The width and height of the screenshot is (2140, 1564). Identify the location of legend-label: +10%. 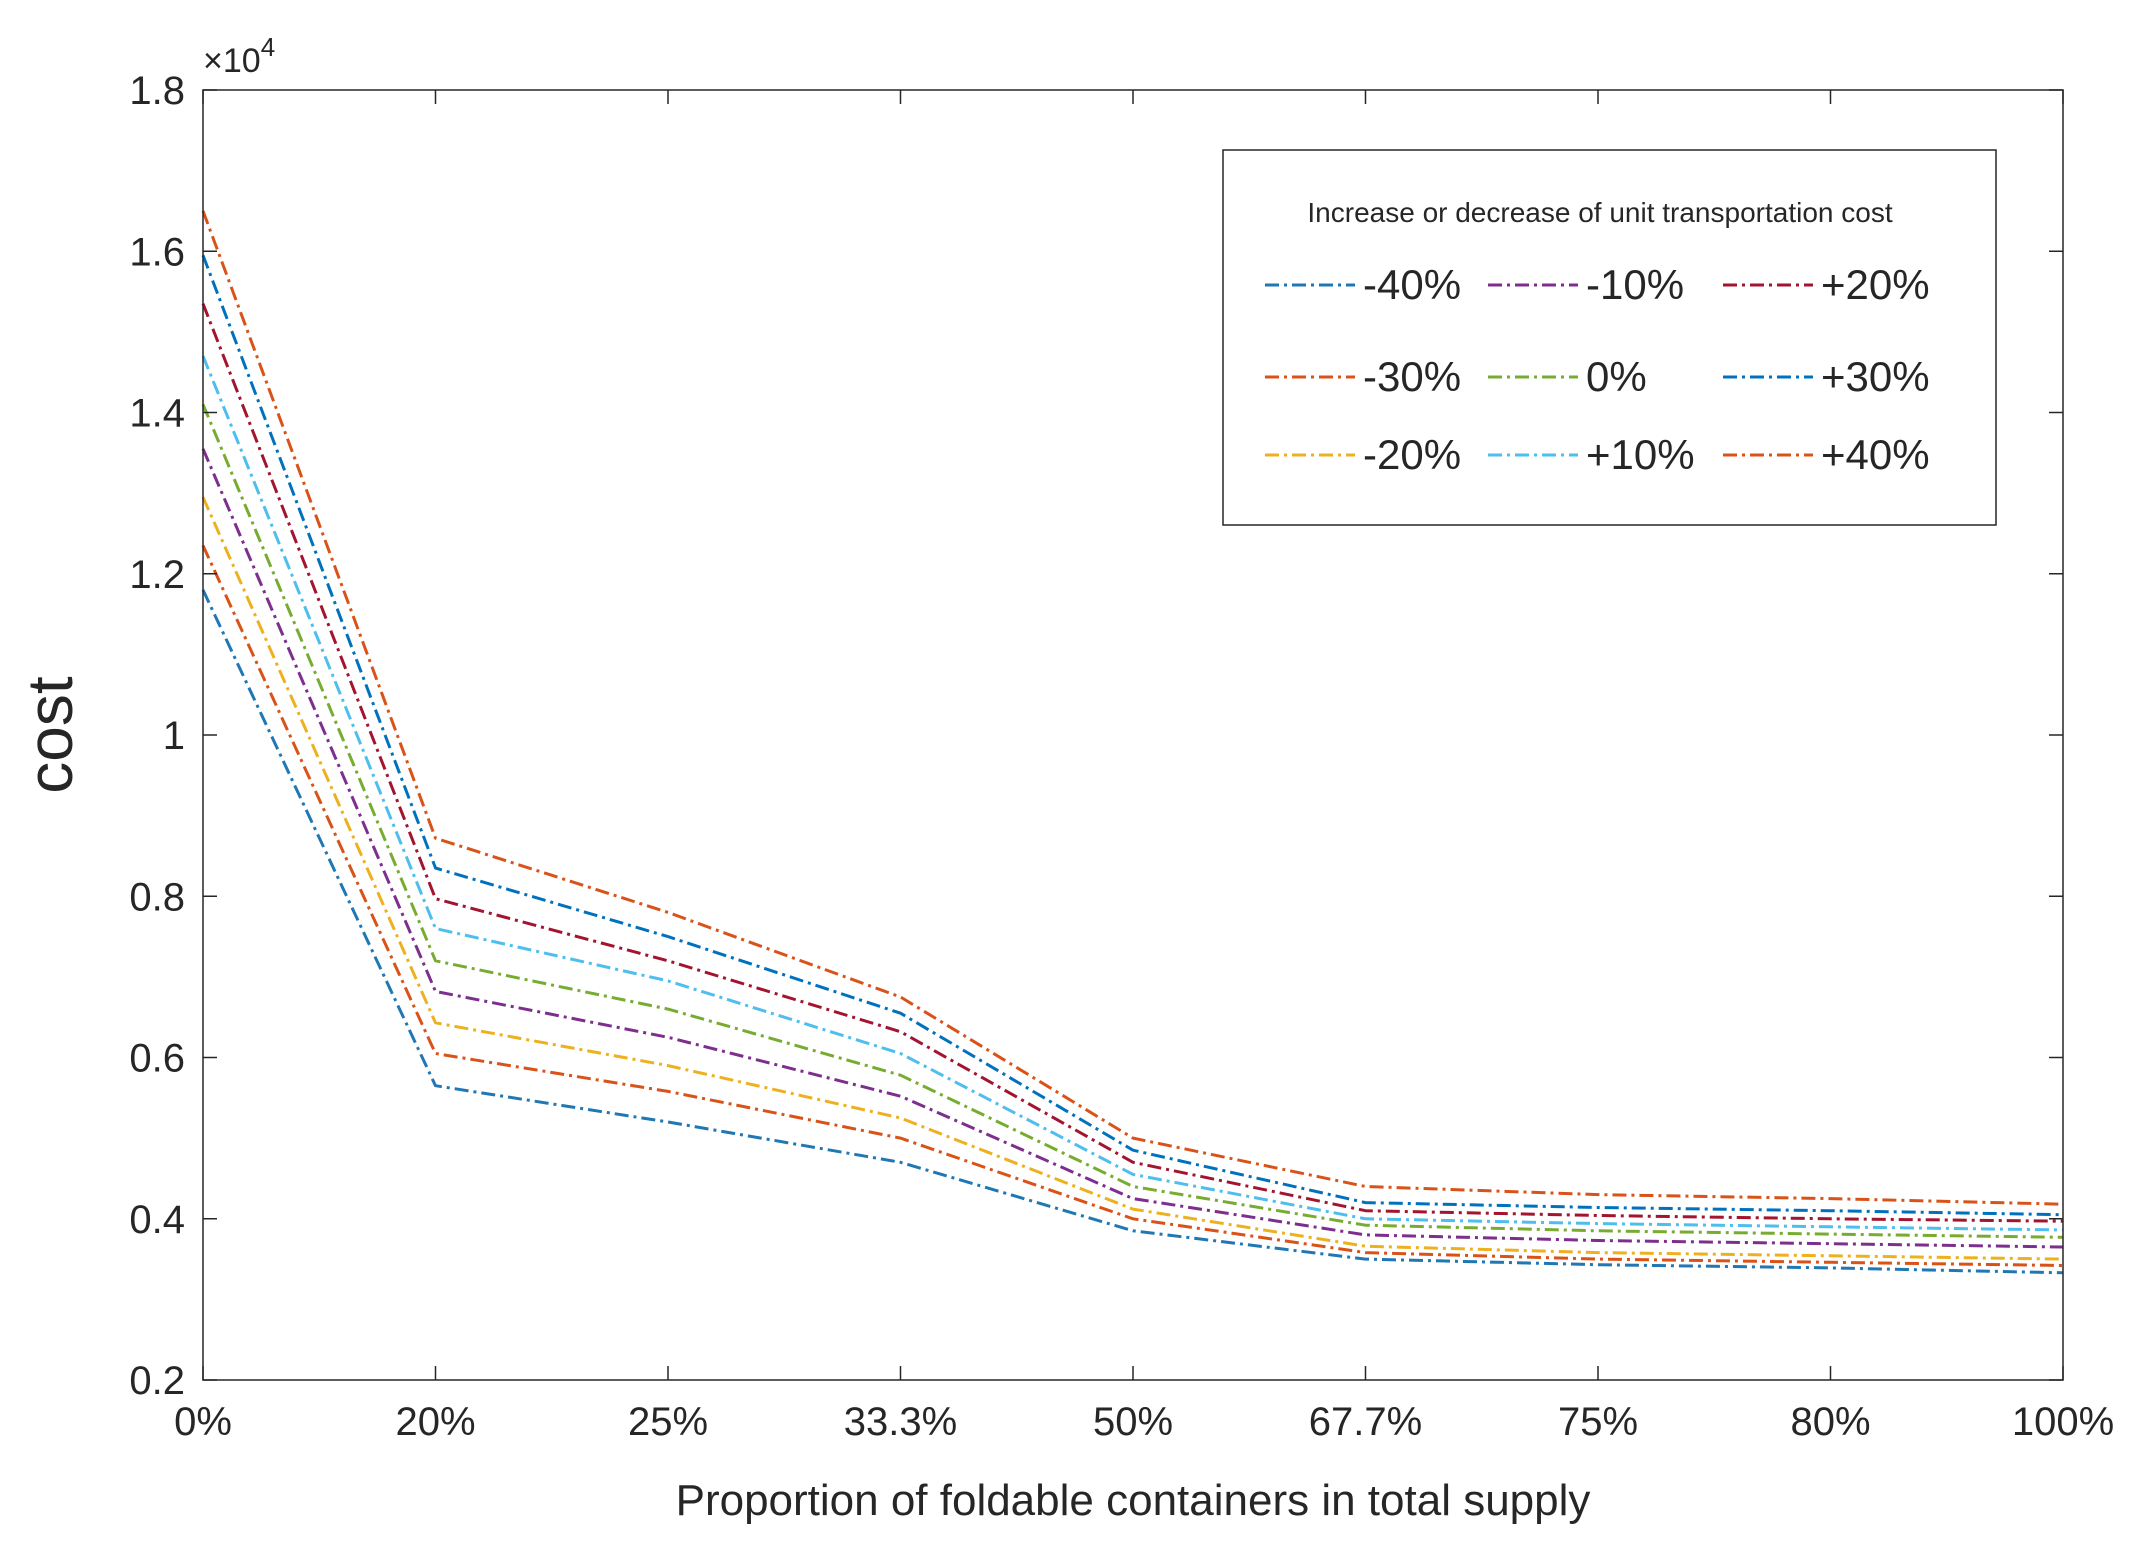
(1640, 454).